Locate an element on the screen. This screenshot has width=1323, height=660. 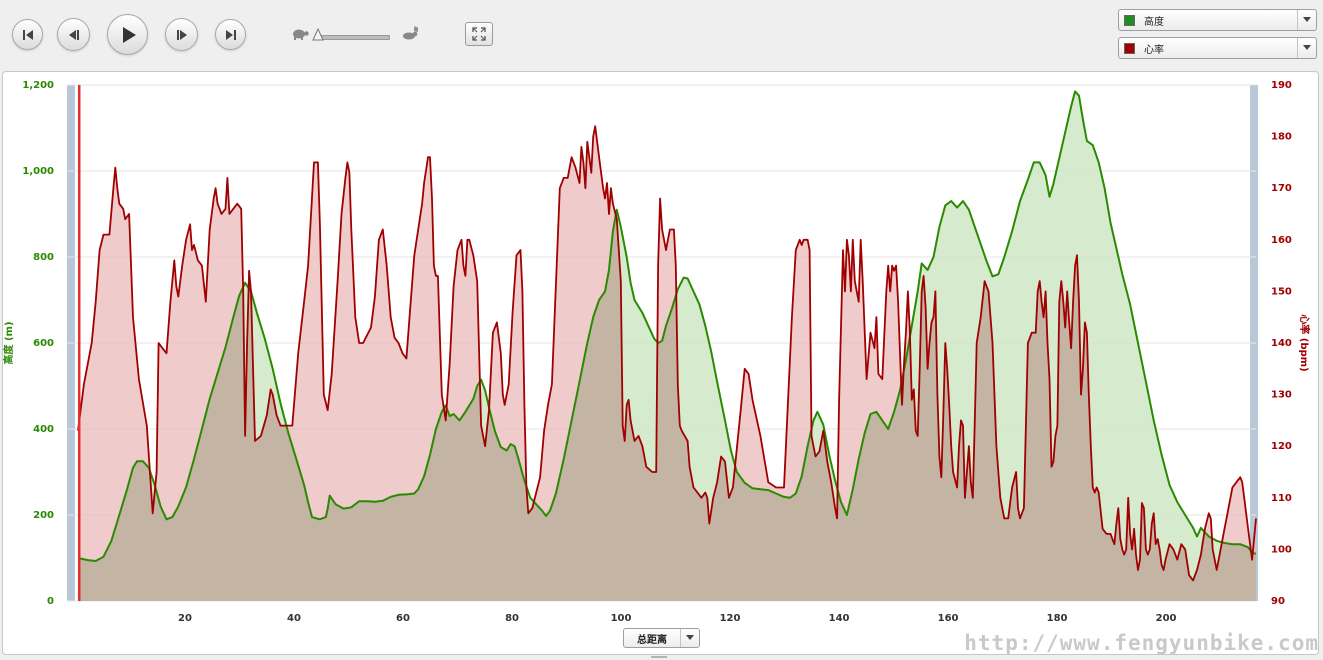
player-toolbar: 高度 心率 is located at coordinates (661, 35).